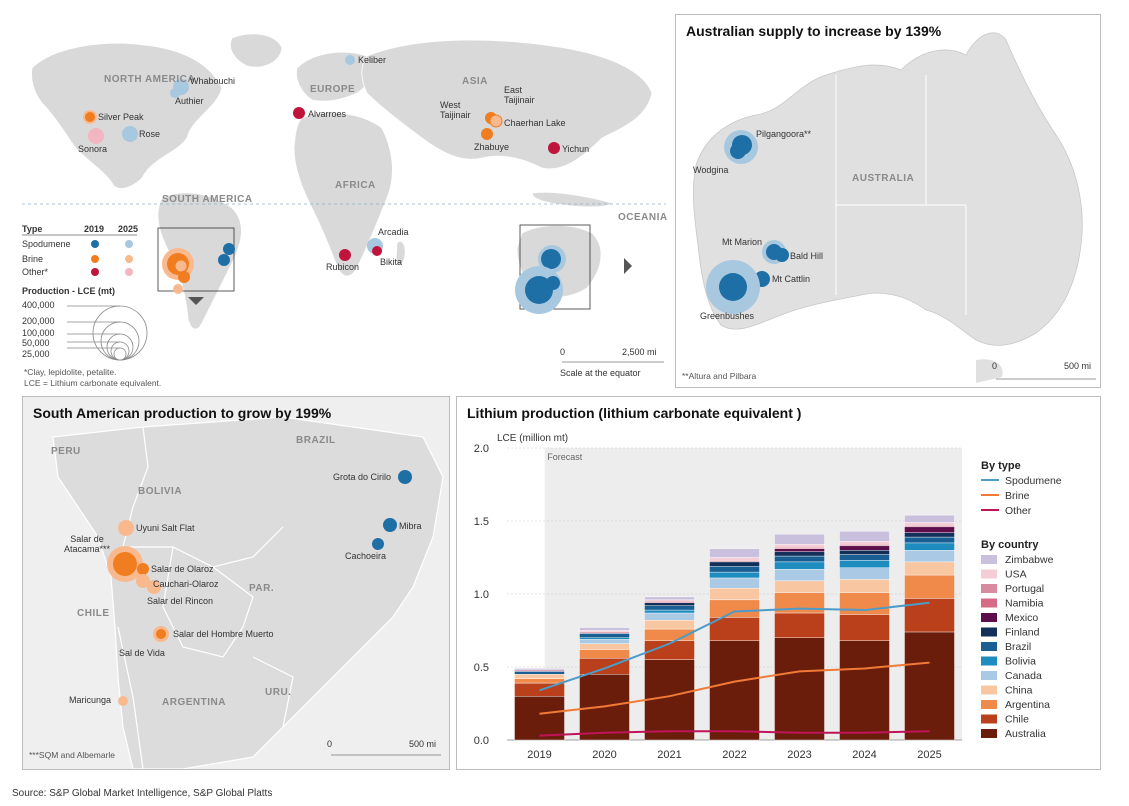  What do you see at coordinates (989, 719) in the screenshot?
I see `legend-swatch-chile` at bounding box center [989, 719].